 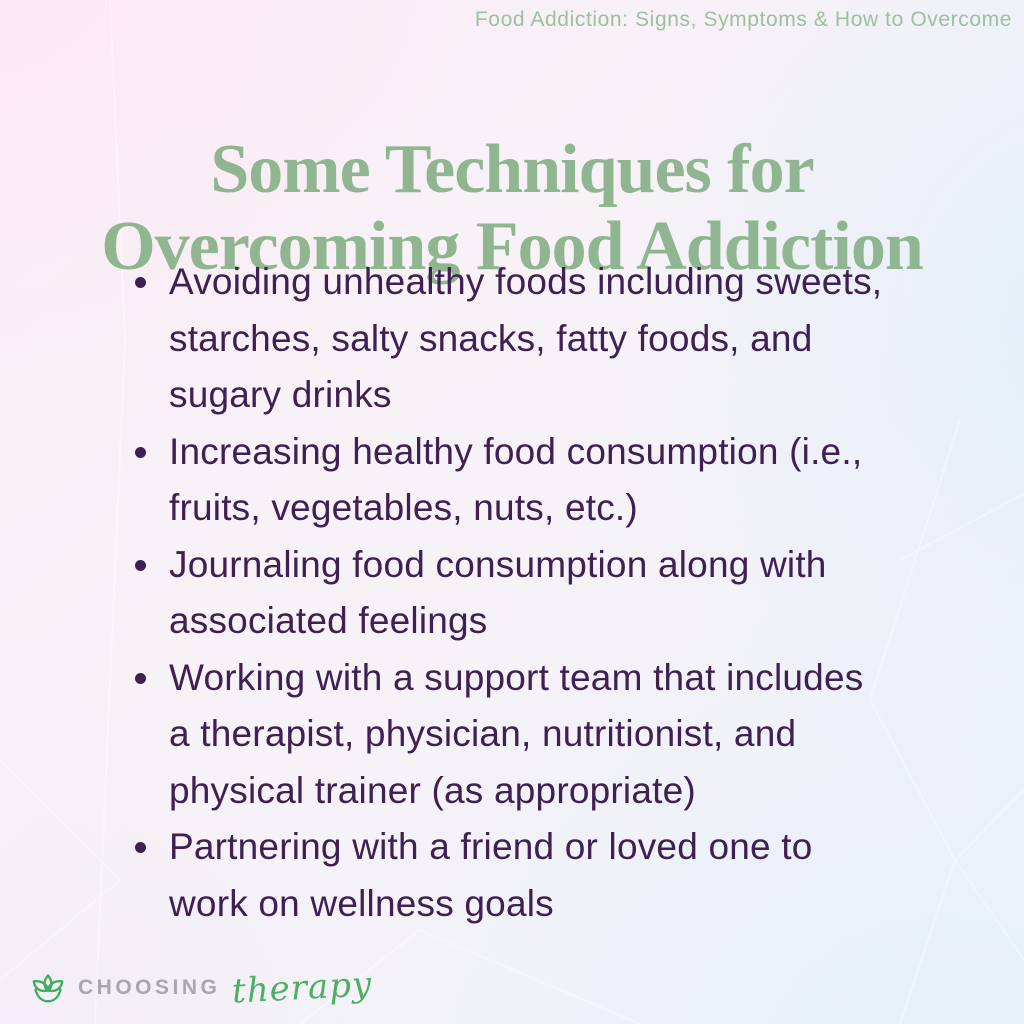 What do you see at coordinates (432, 790) in the screenshot?
I see `list-item-line: physical trainer (as appropriate)` at bounding box center [432, 790].